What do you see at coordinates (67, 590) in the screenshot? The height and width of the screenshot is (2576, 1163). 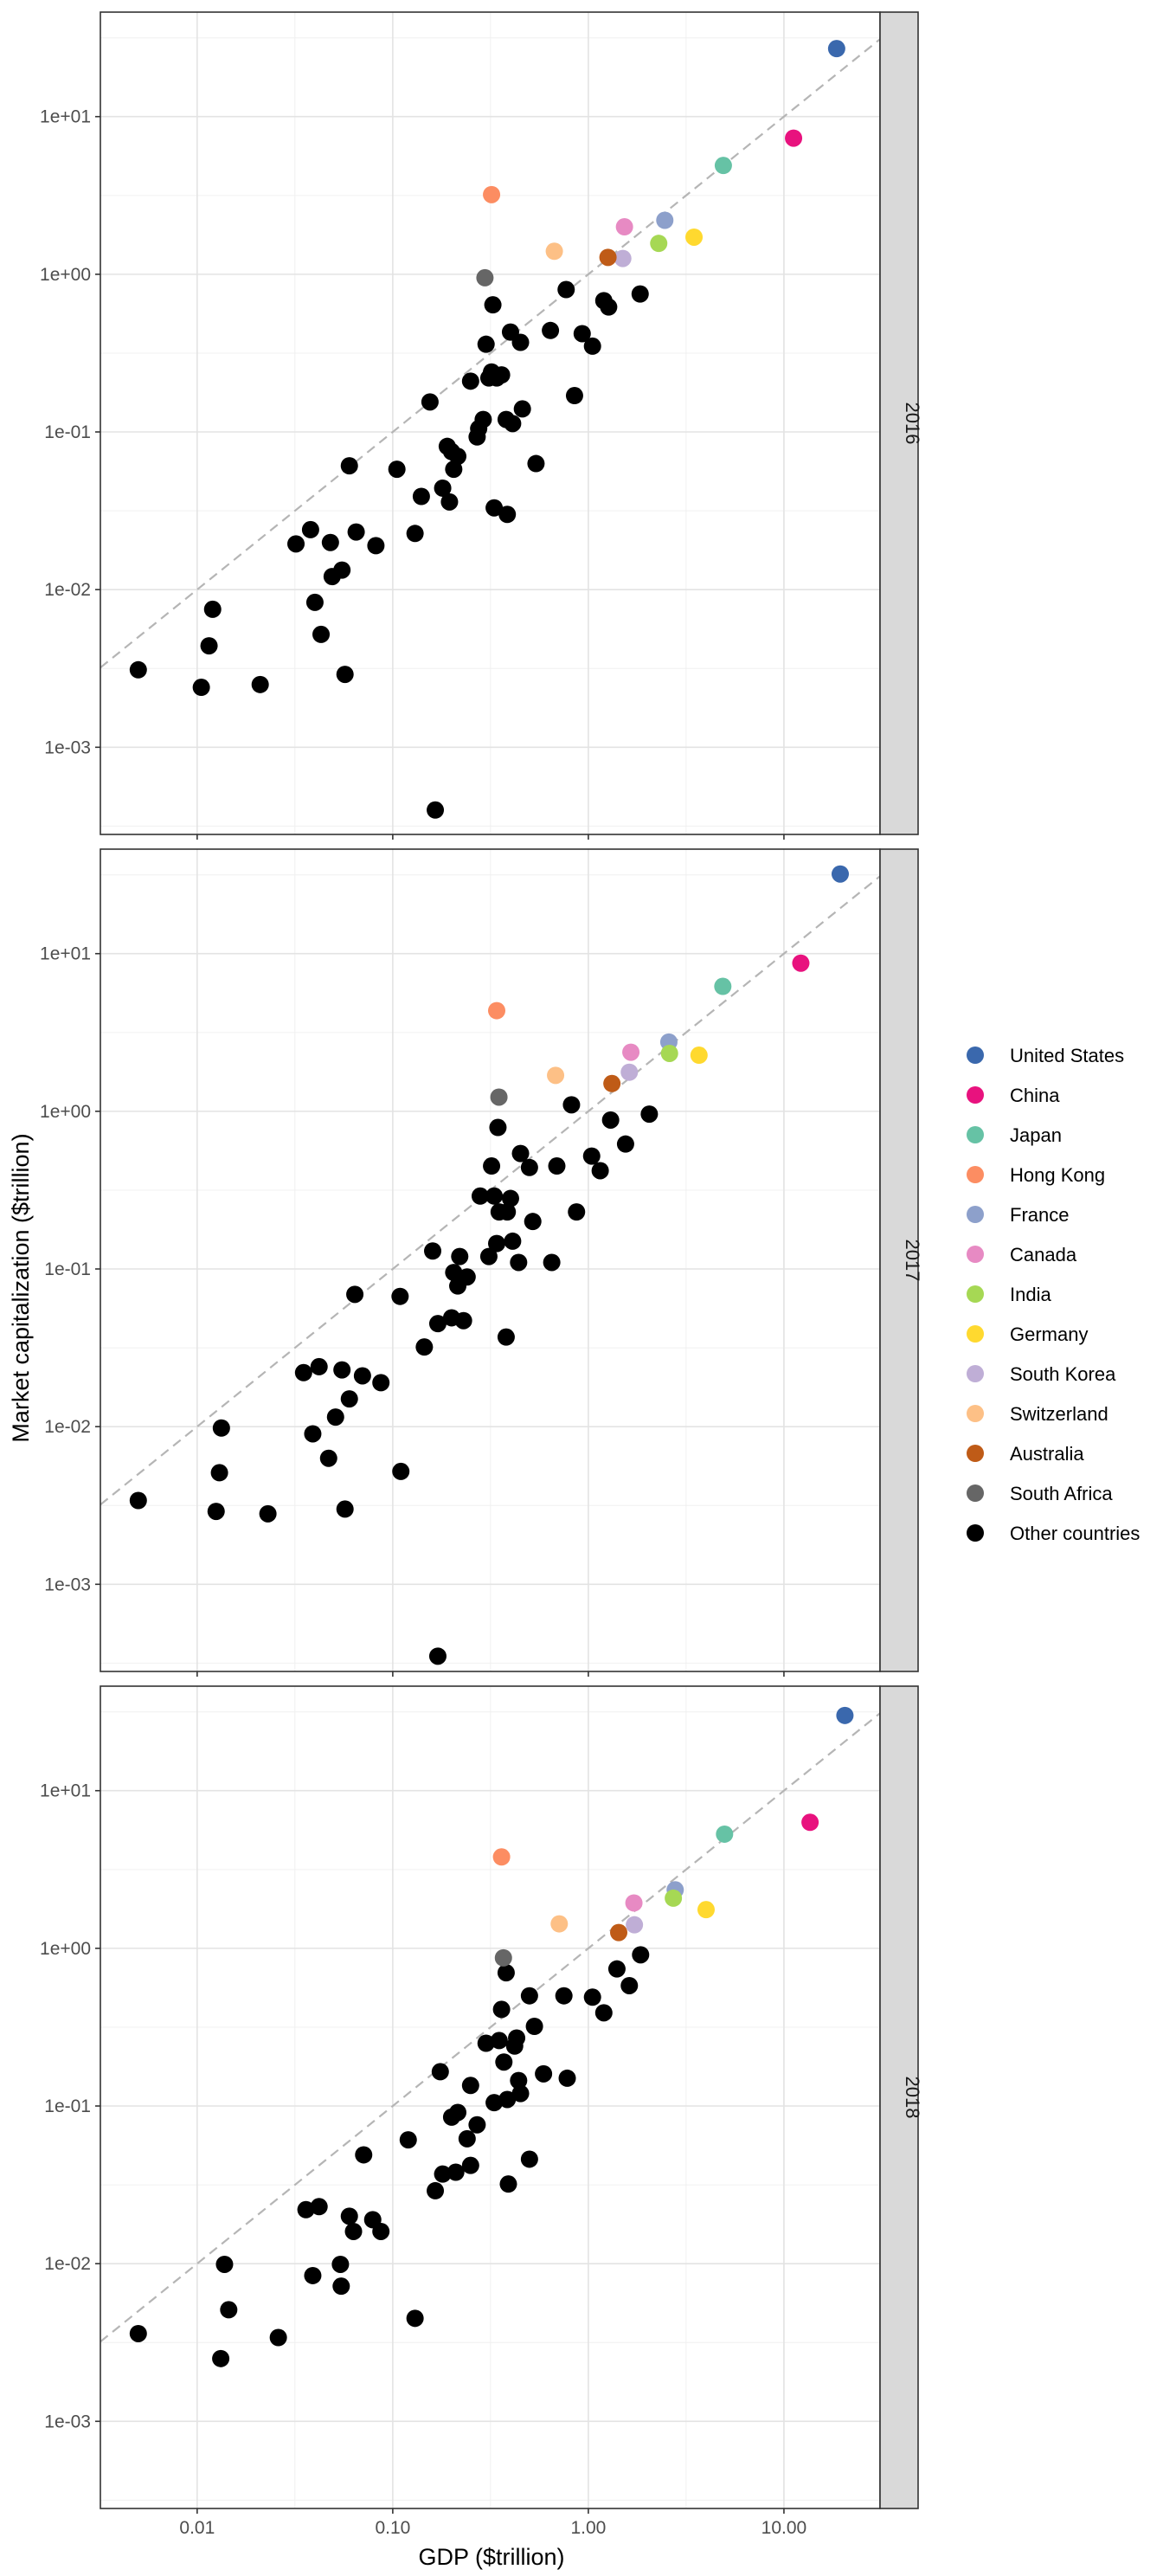 I see `y-tick-label: 1e-02` at bounding box center [67, 590].